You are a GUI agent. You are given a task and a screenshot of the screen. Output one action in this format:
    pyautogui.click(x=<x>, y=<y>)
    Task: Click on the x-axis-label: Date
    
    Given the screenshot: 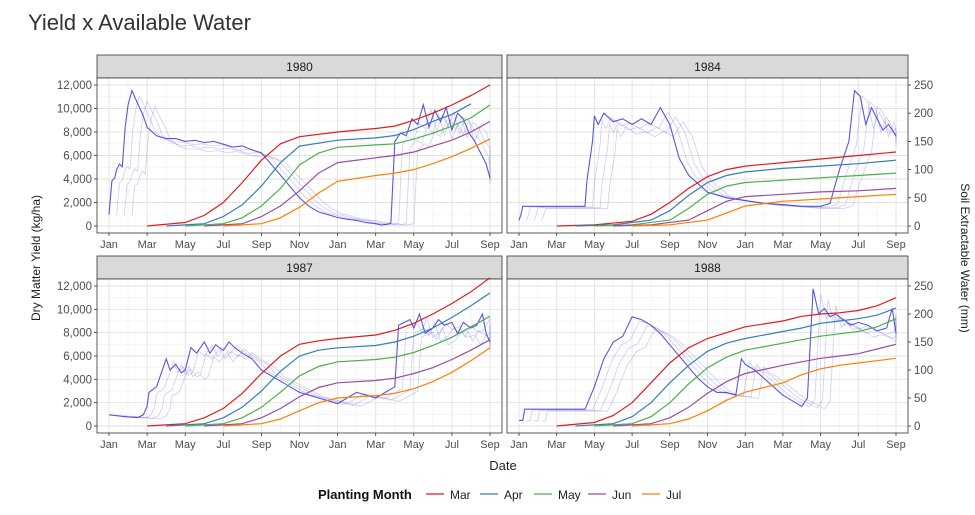 What is the action you would take?
    pyautogui.click(x=502, y=465)
    